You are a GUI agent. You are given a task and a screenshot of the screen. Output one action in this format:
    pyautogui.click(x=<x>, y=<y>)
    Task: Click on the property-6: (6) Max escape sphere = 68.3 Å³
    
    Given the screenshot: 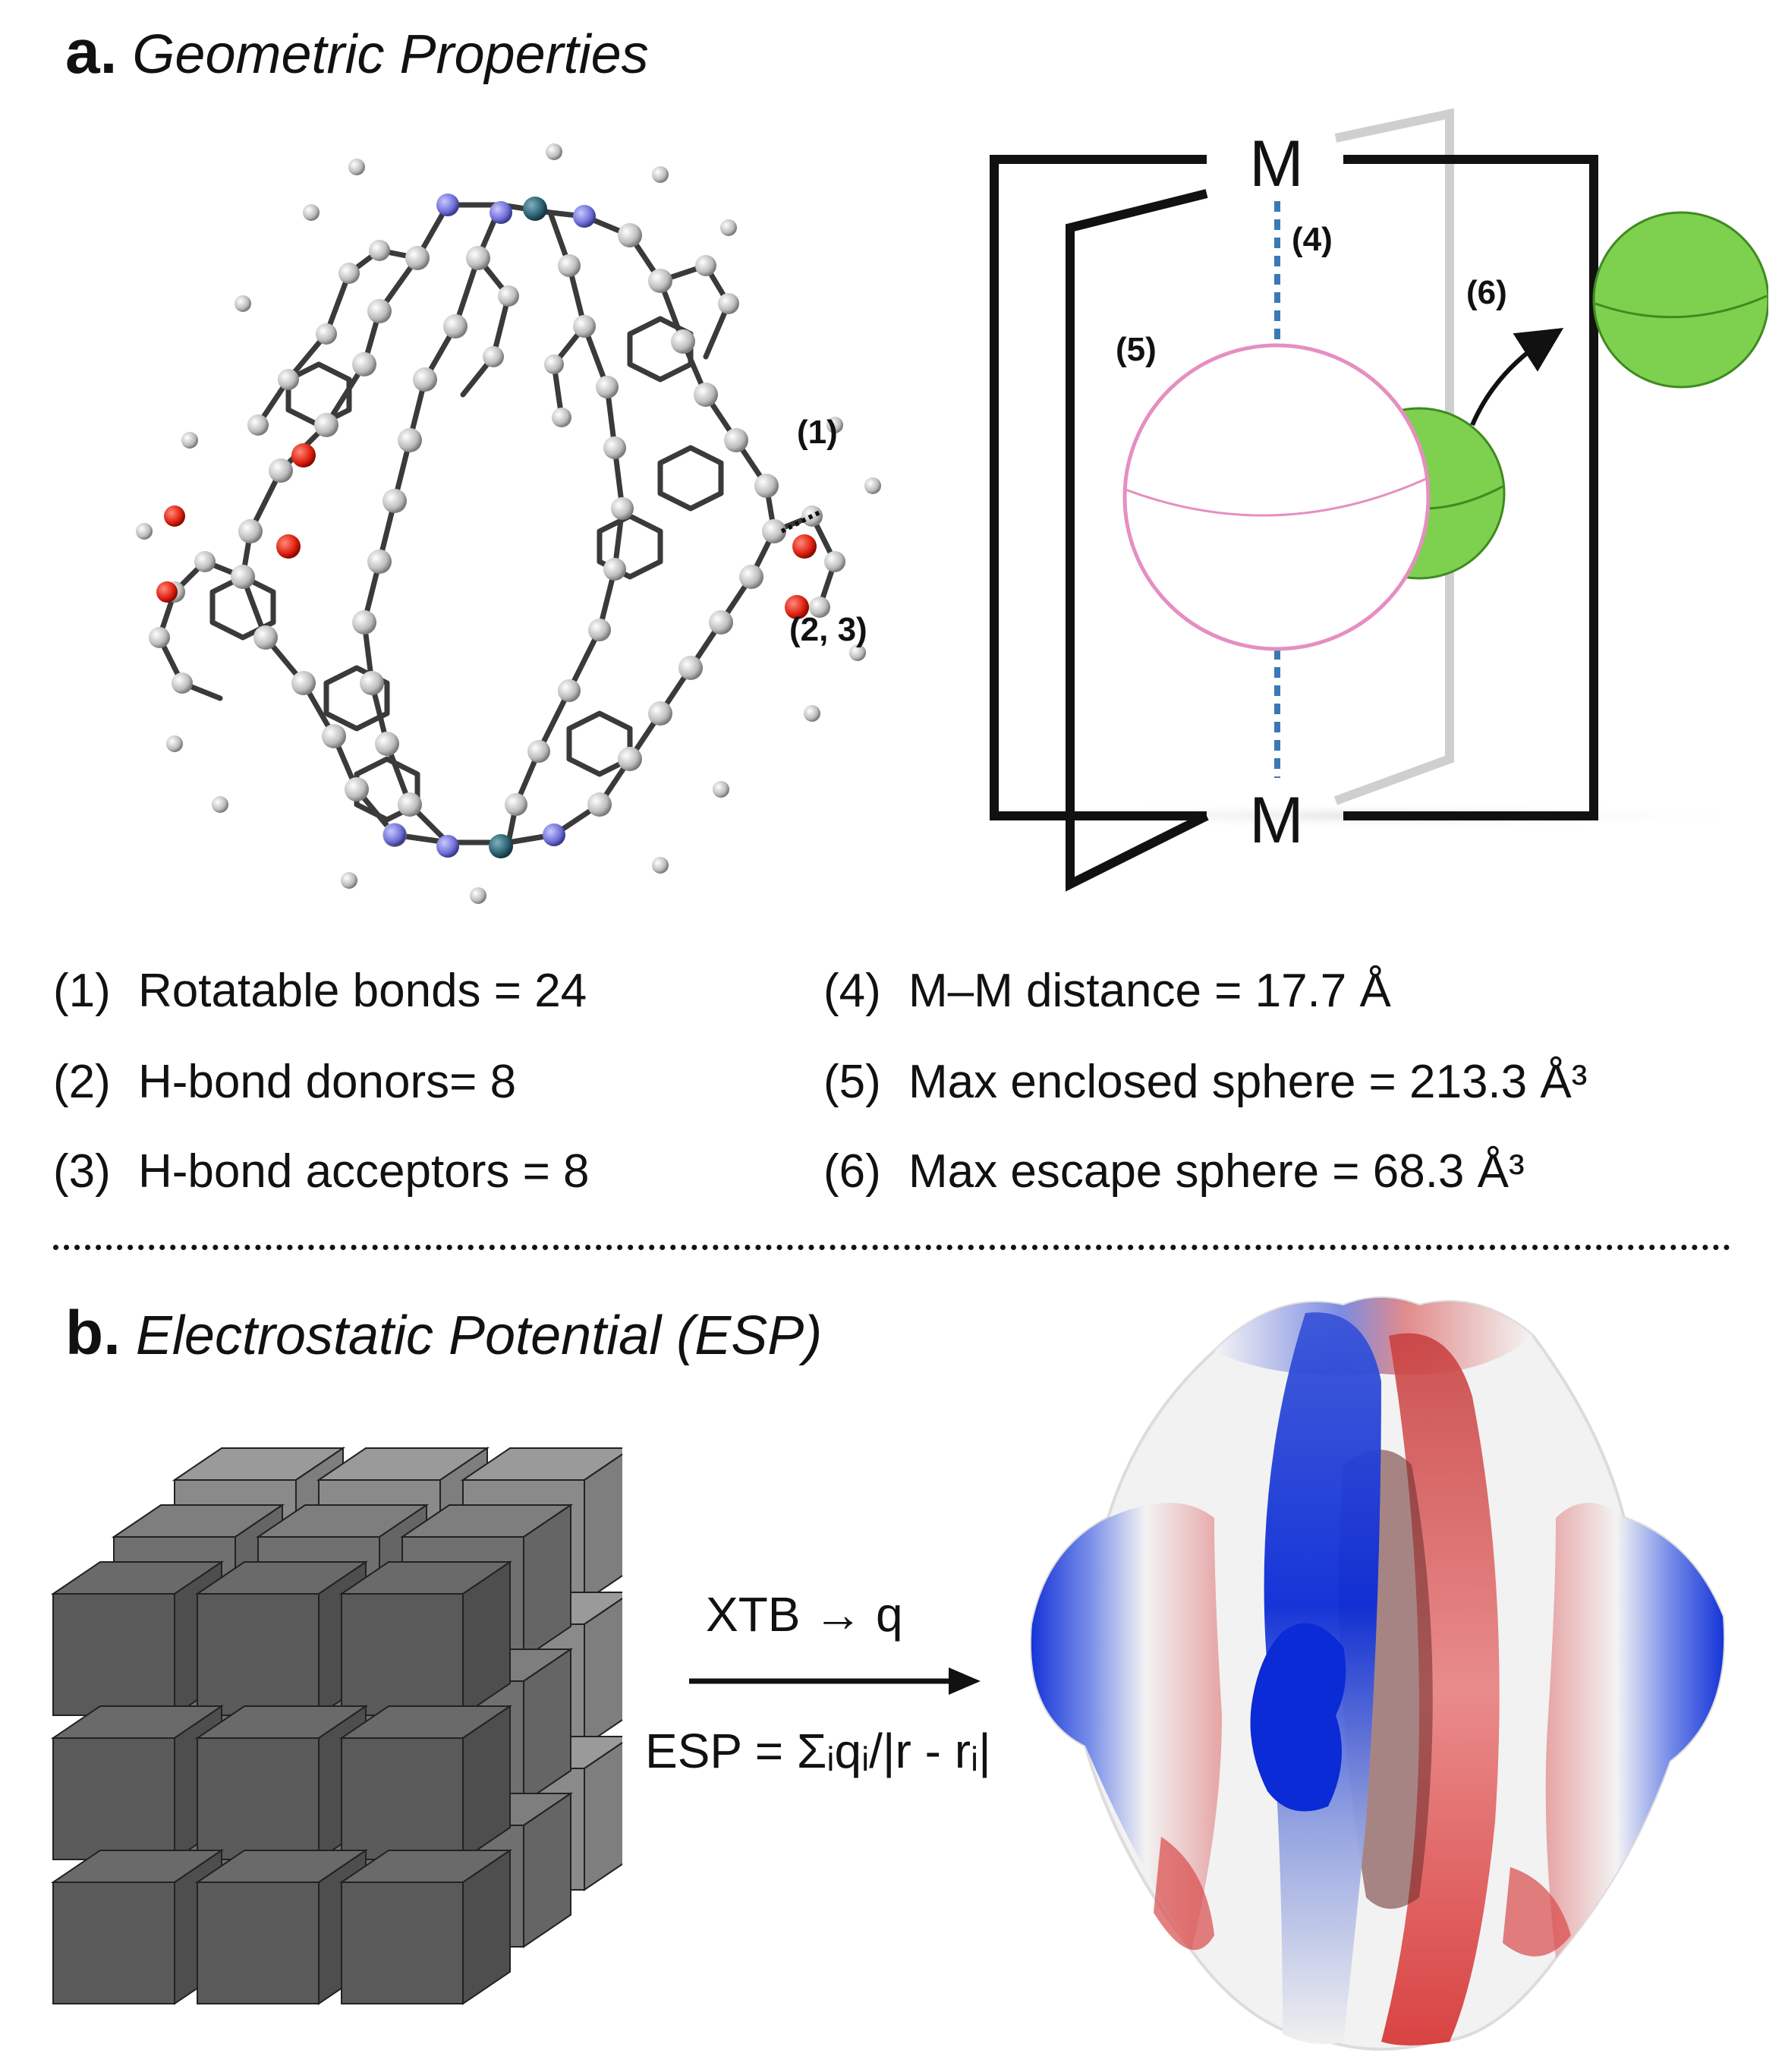 What is the action you would take?
    pyautogui.click(x=1174, y=1171)
    